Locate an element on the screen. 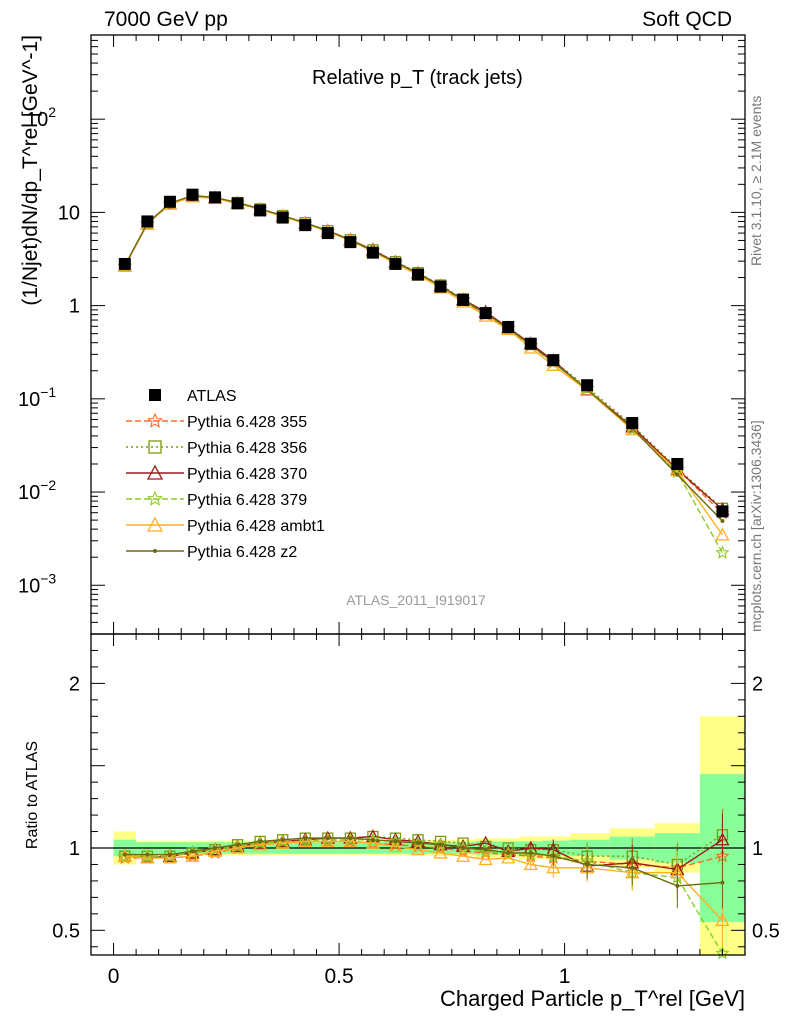  chart-title: Relative p_T (track jets) is located at coordinates (417, 78).